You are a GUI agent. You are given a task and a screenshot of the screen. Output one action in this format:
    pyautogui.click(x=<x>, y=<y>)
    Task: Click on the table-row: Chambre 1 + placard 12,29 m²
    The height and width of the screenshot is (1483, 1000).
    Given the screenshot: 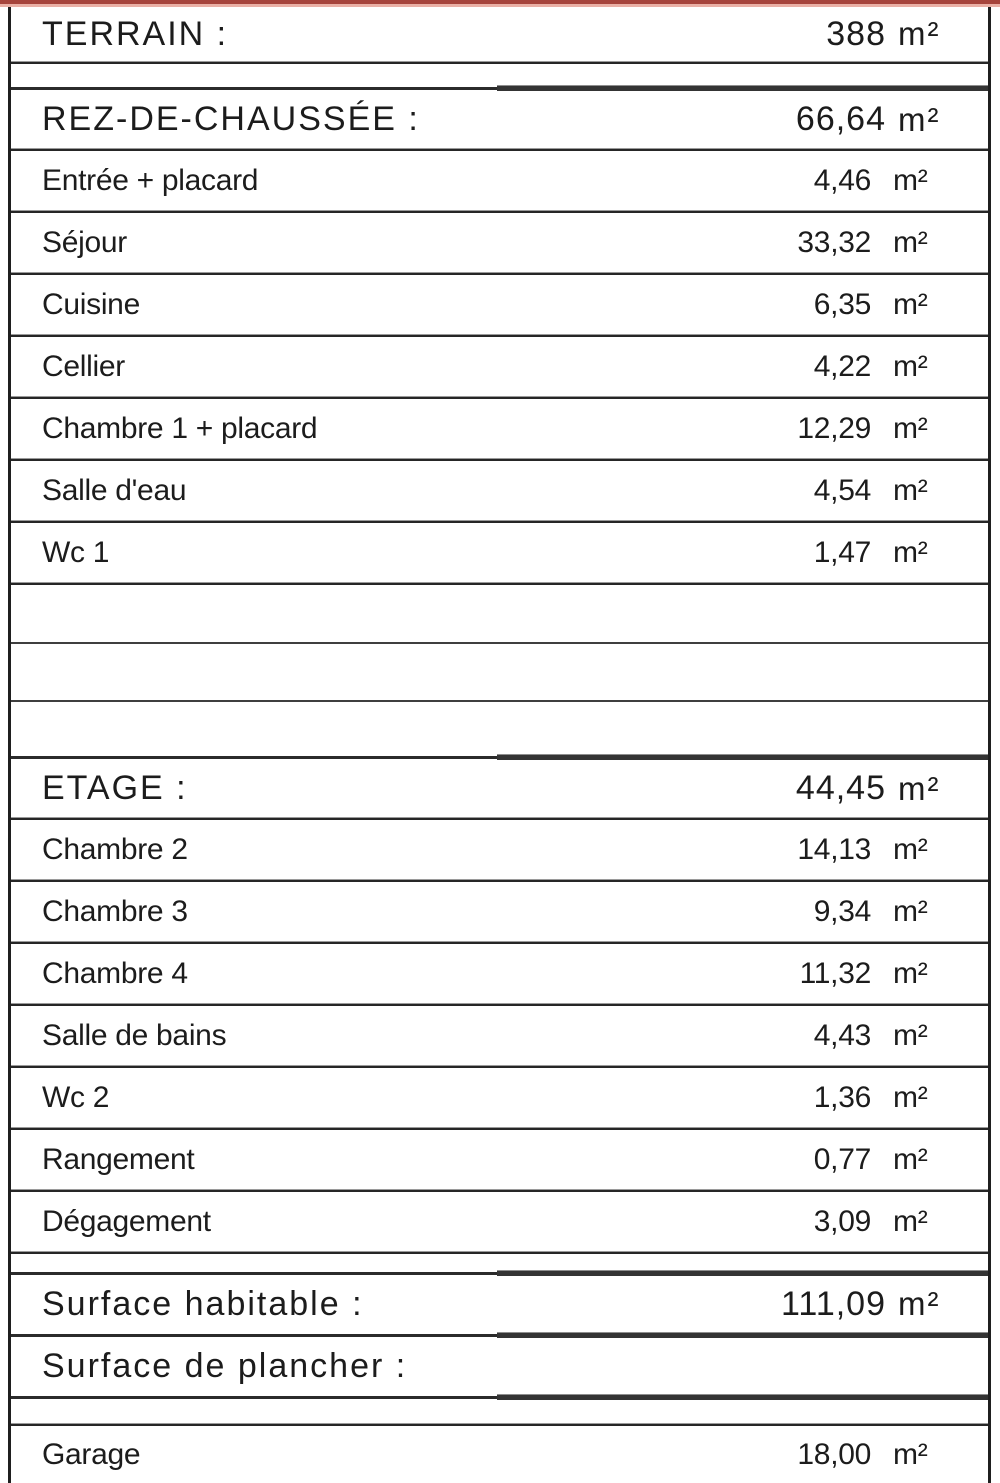 What is the action you would take?
    pyautogui.click(x=499, y=428)
    